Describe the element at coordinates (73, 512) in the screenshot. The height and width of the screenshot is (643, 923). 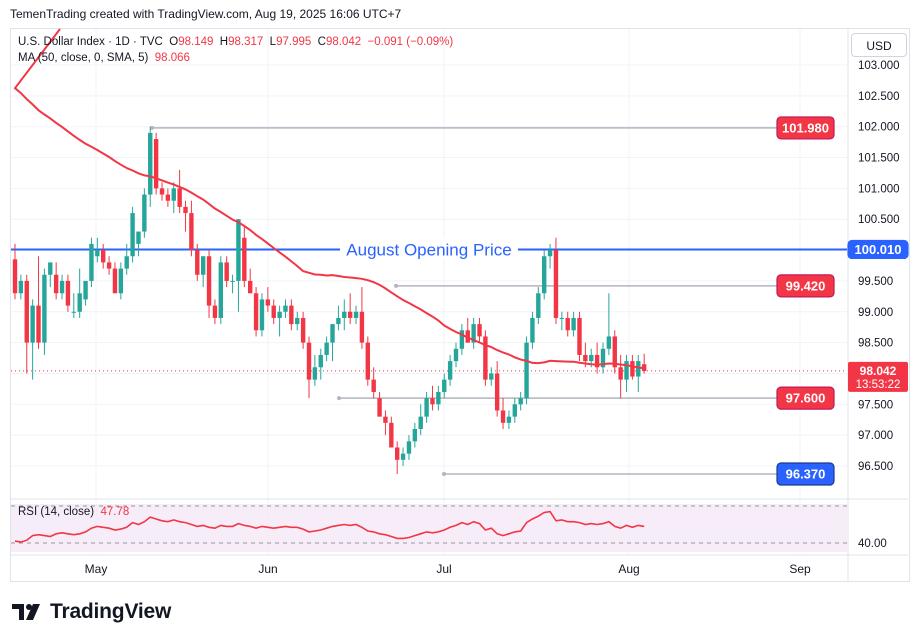
I see `rsi-legend: RSI (14, close) 47.78` at that location.